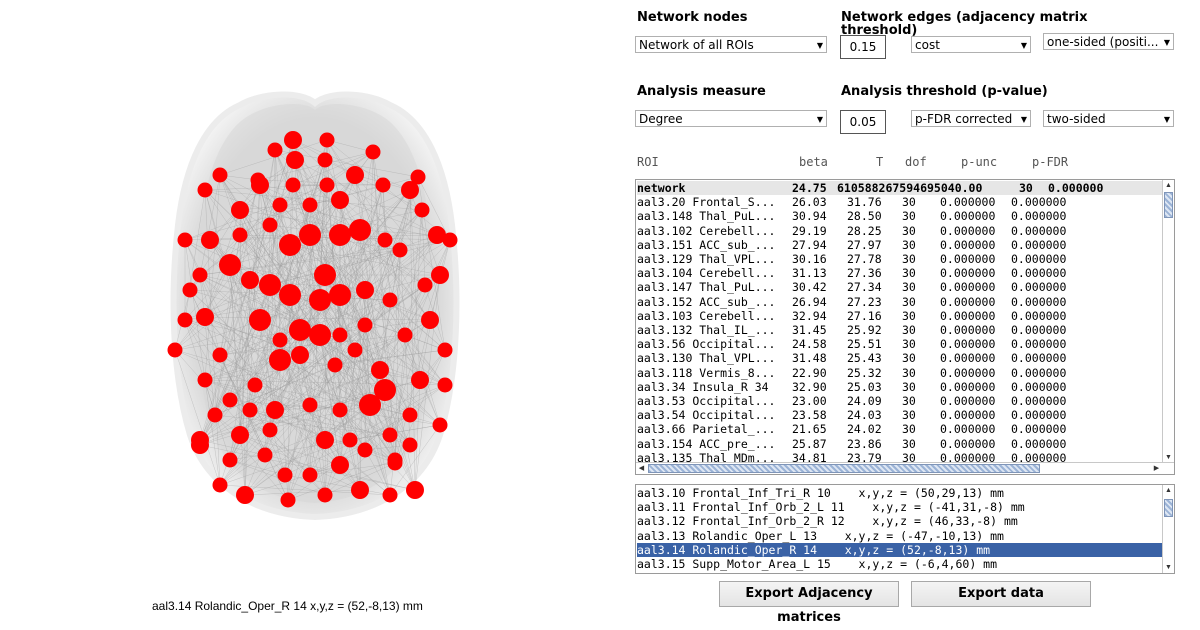 Image resolution: width=1200 pixels, height=630 pixels. Describe the element at coordinates (1156, 468) in the screenshot. I see `arrow-right-icon: ▶` at that location.